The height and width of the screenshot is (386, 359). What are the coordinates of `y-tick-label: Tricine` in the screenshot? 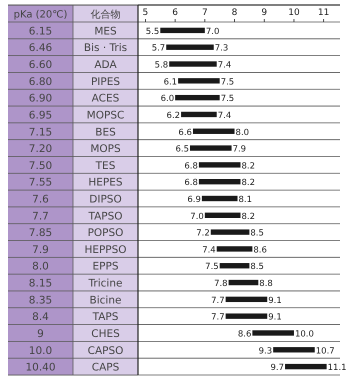 It's located at (105, 284).